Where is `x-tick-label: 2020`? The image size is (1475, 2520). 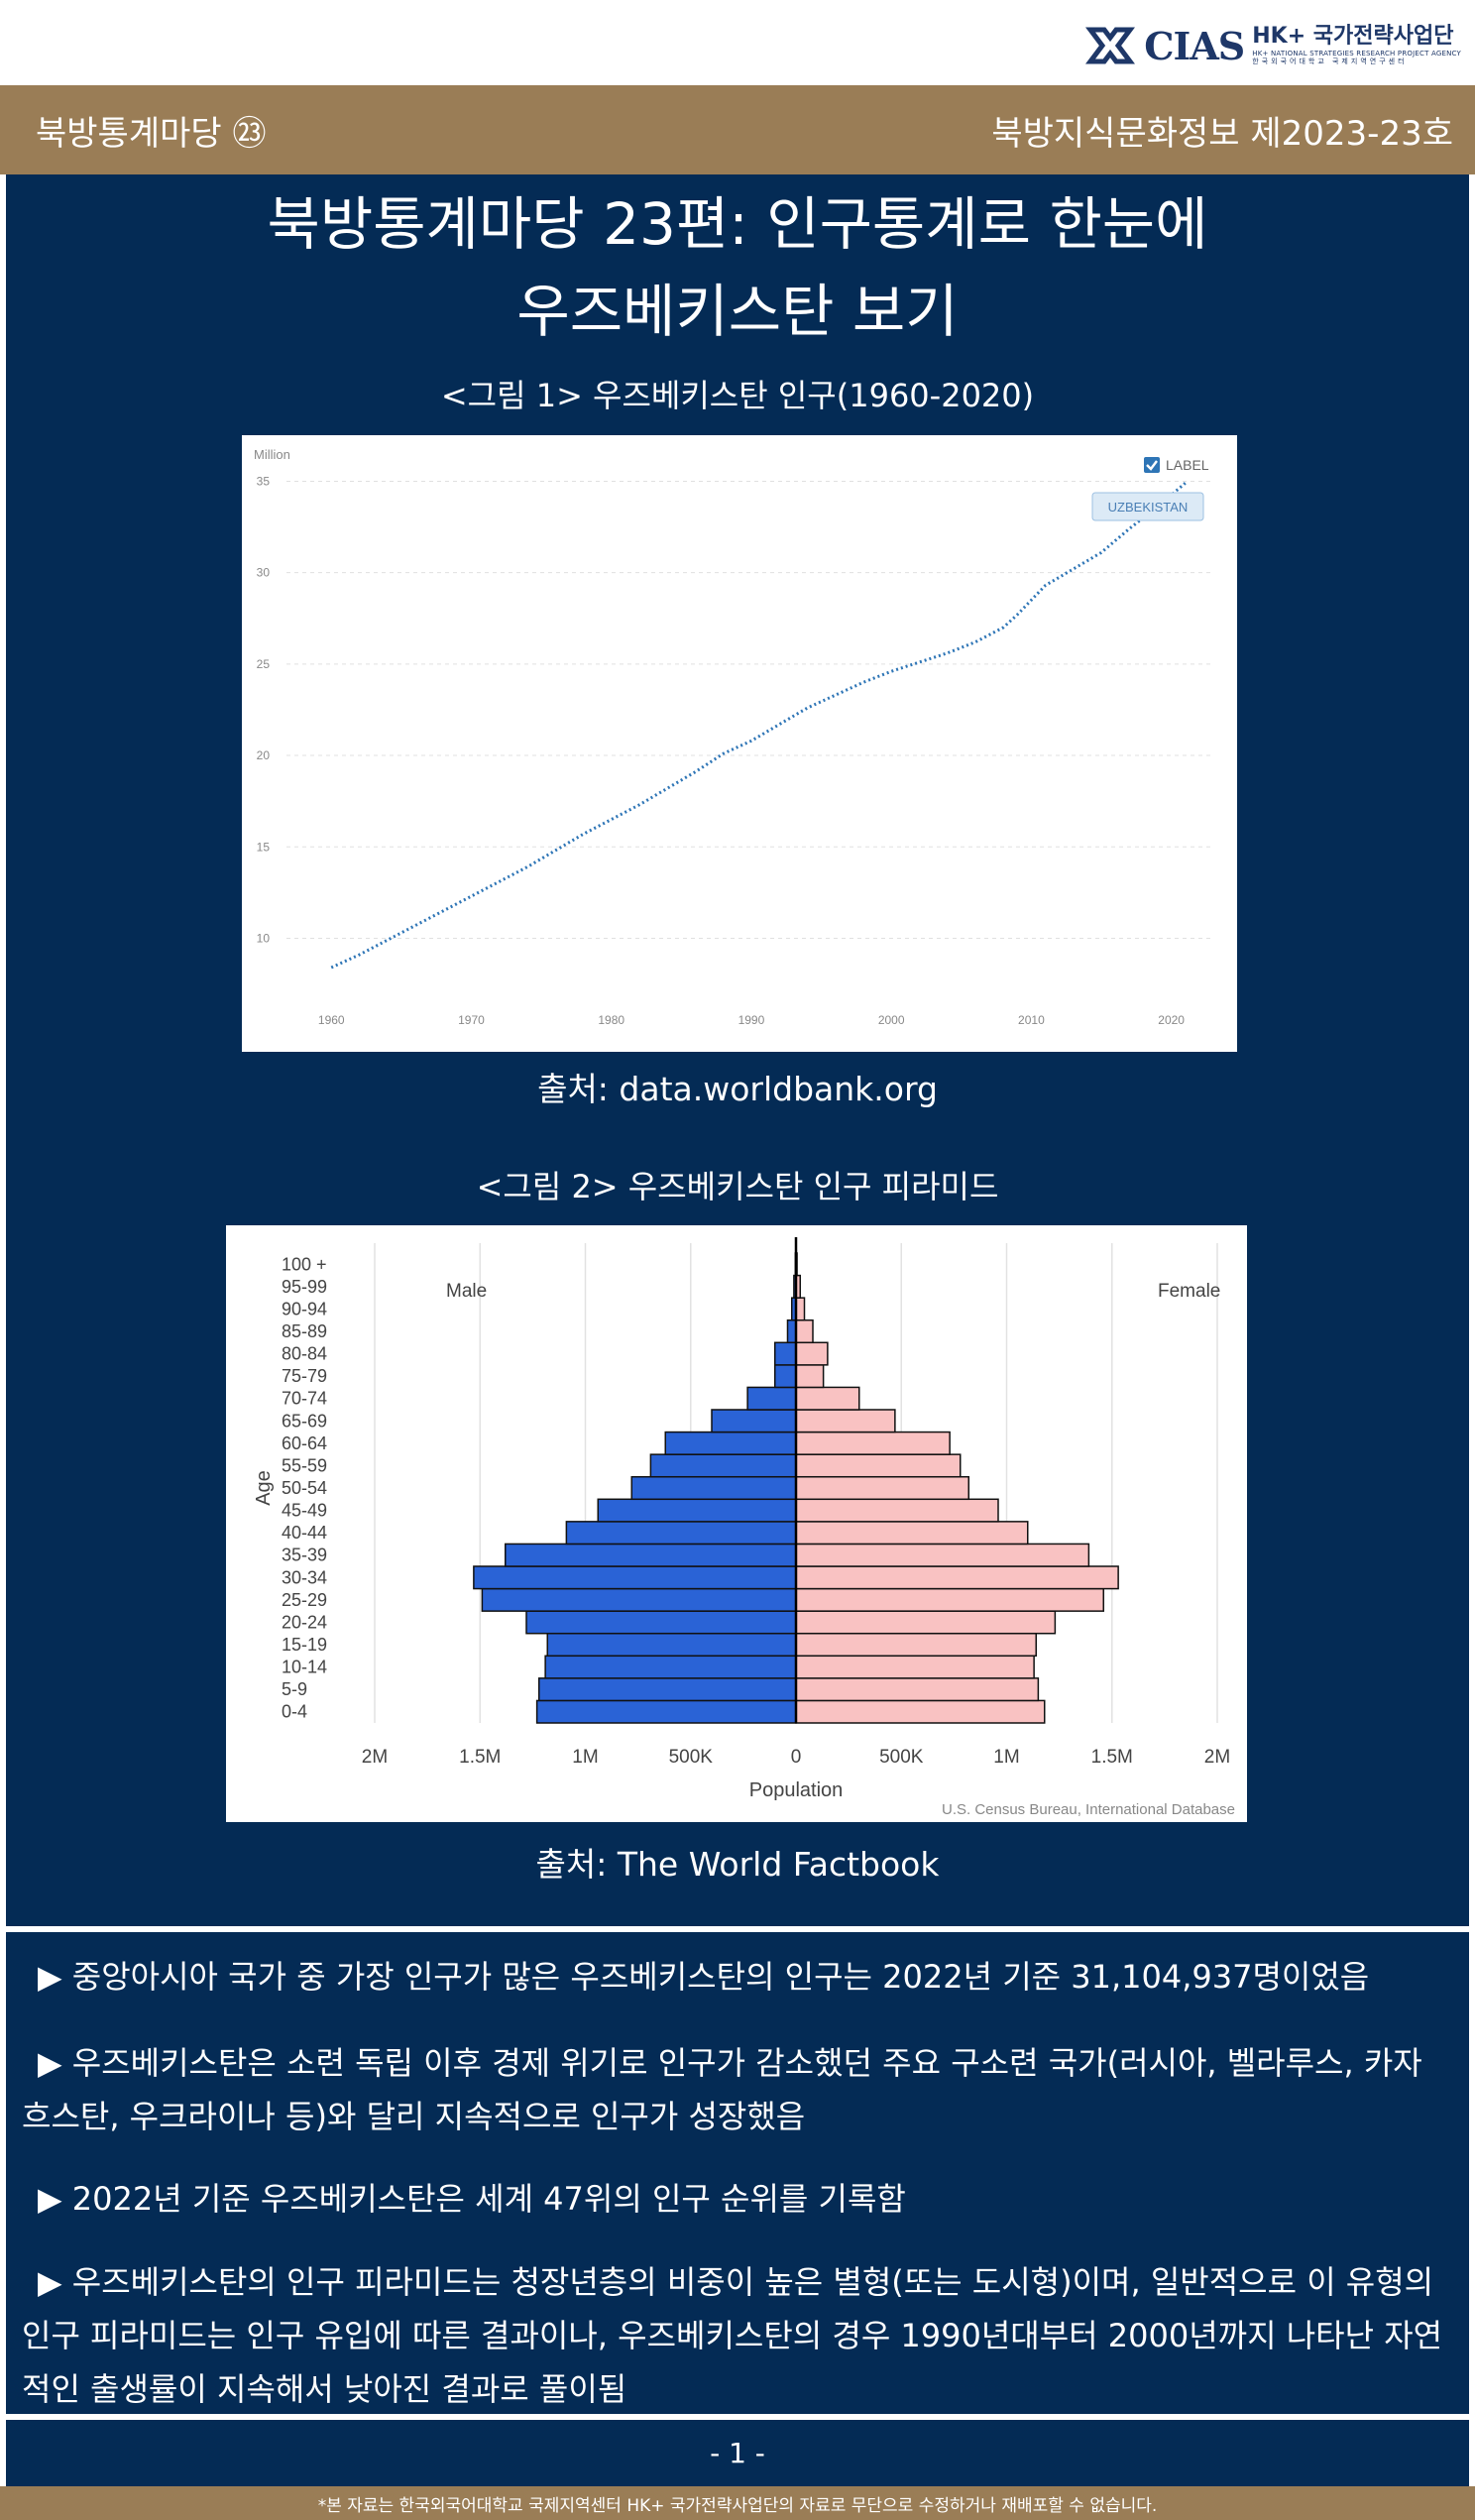
x-tick-label: 2020 is located at coordinates (1171, 1020).